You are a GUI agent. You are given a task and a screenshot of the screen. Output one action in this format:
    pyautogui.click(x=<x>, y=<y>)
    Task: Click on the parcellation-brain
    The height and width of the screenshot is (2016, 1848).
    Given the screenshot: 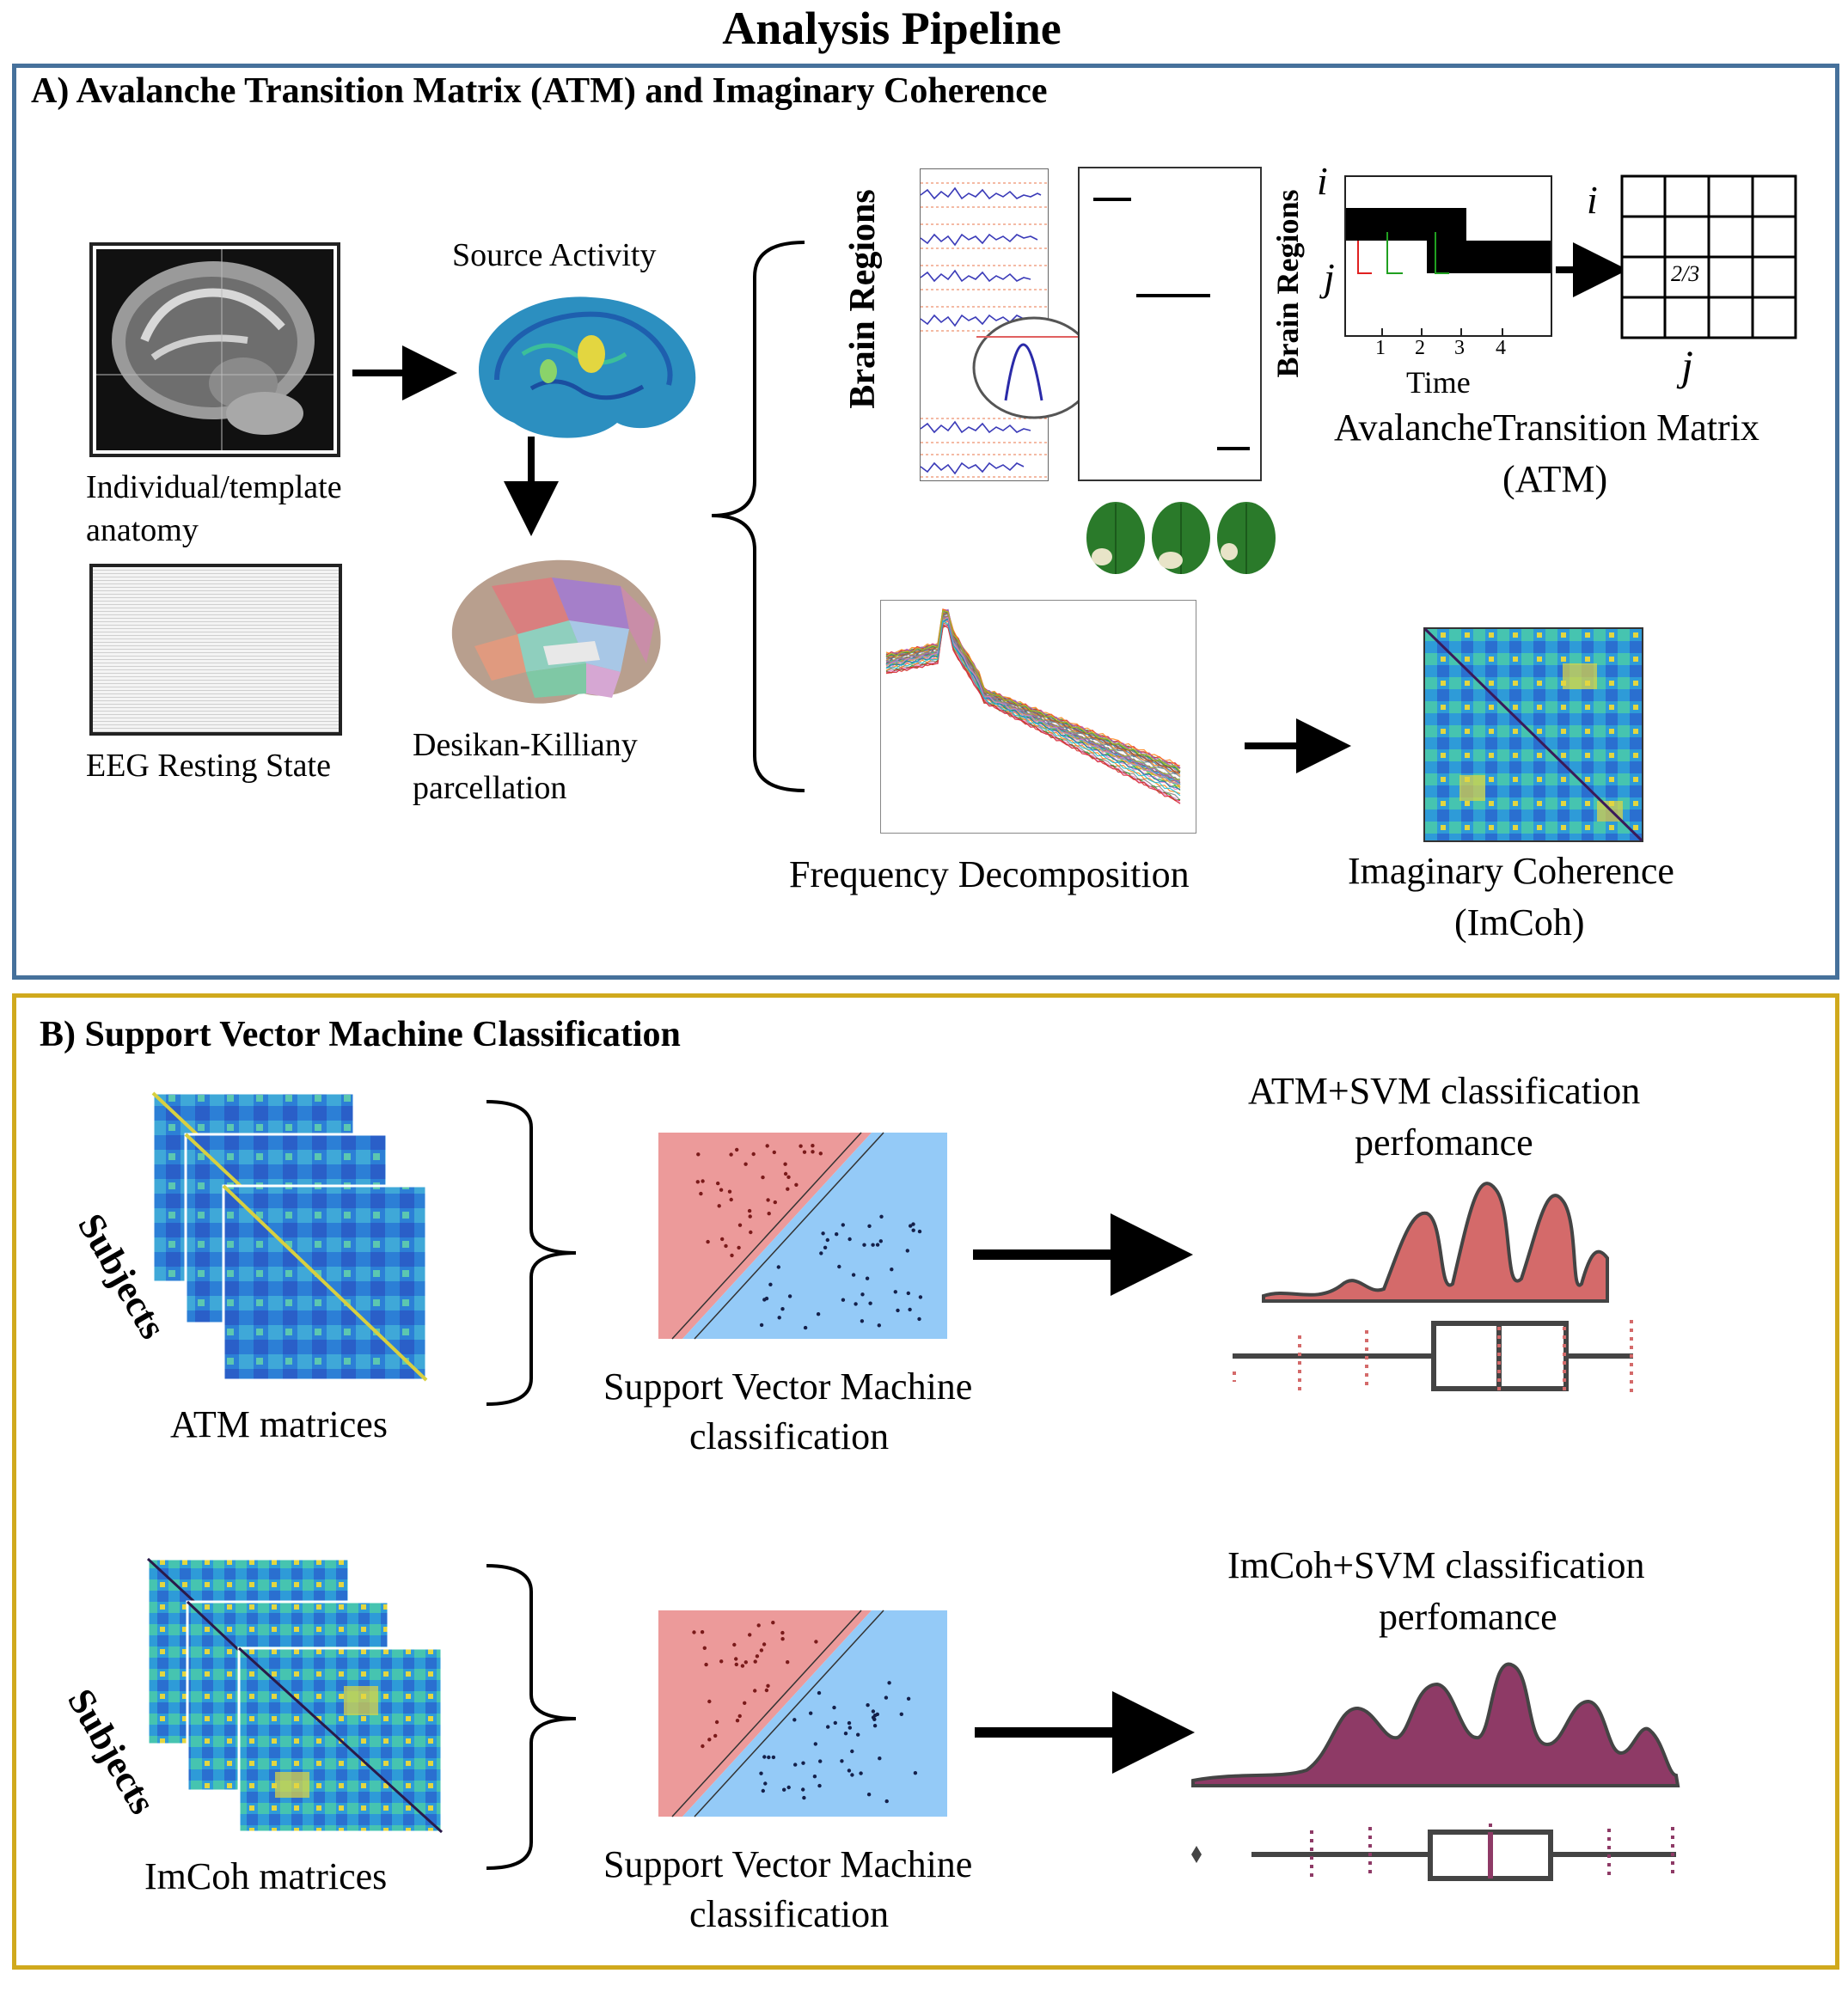 What is the action you would take?
    pyautogui.click(x=556, y=632)
    